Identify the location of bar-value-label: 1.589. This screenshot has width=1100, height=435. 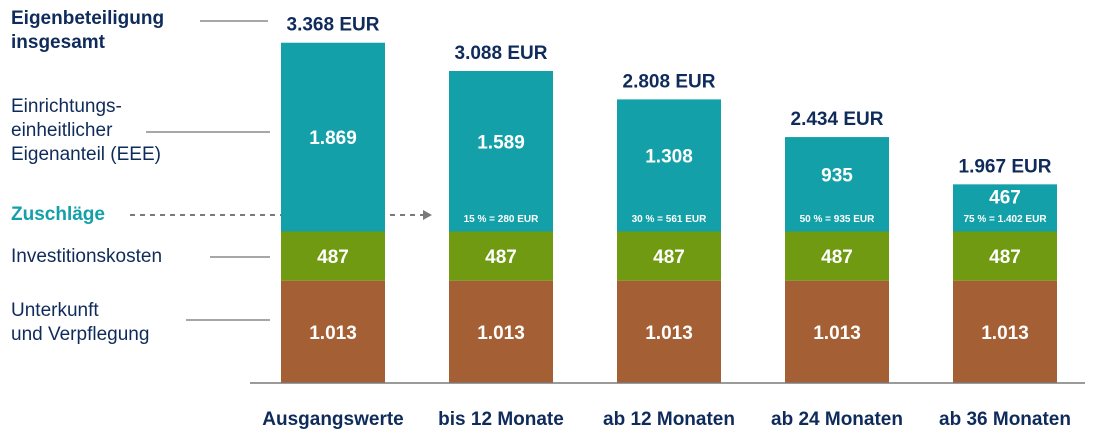
(501, 142).